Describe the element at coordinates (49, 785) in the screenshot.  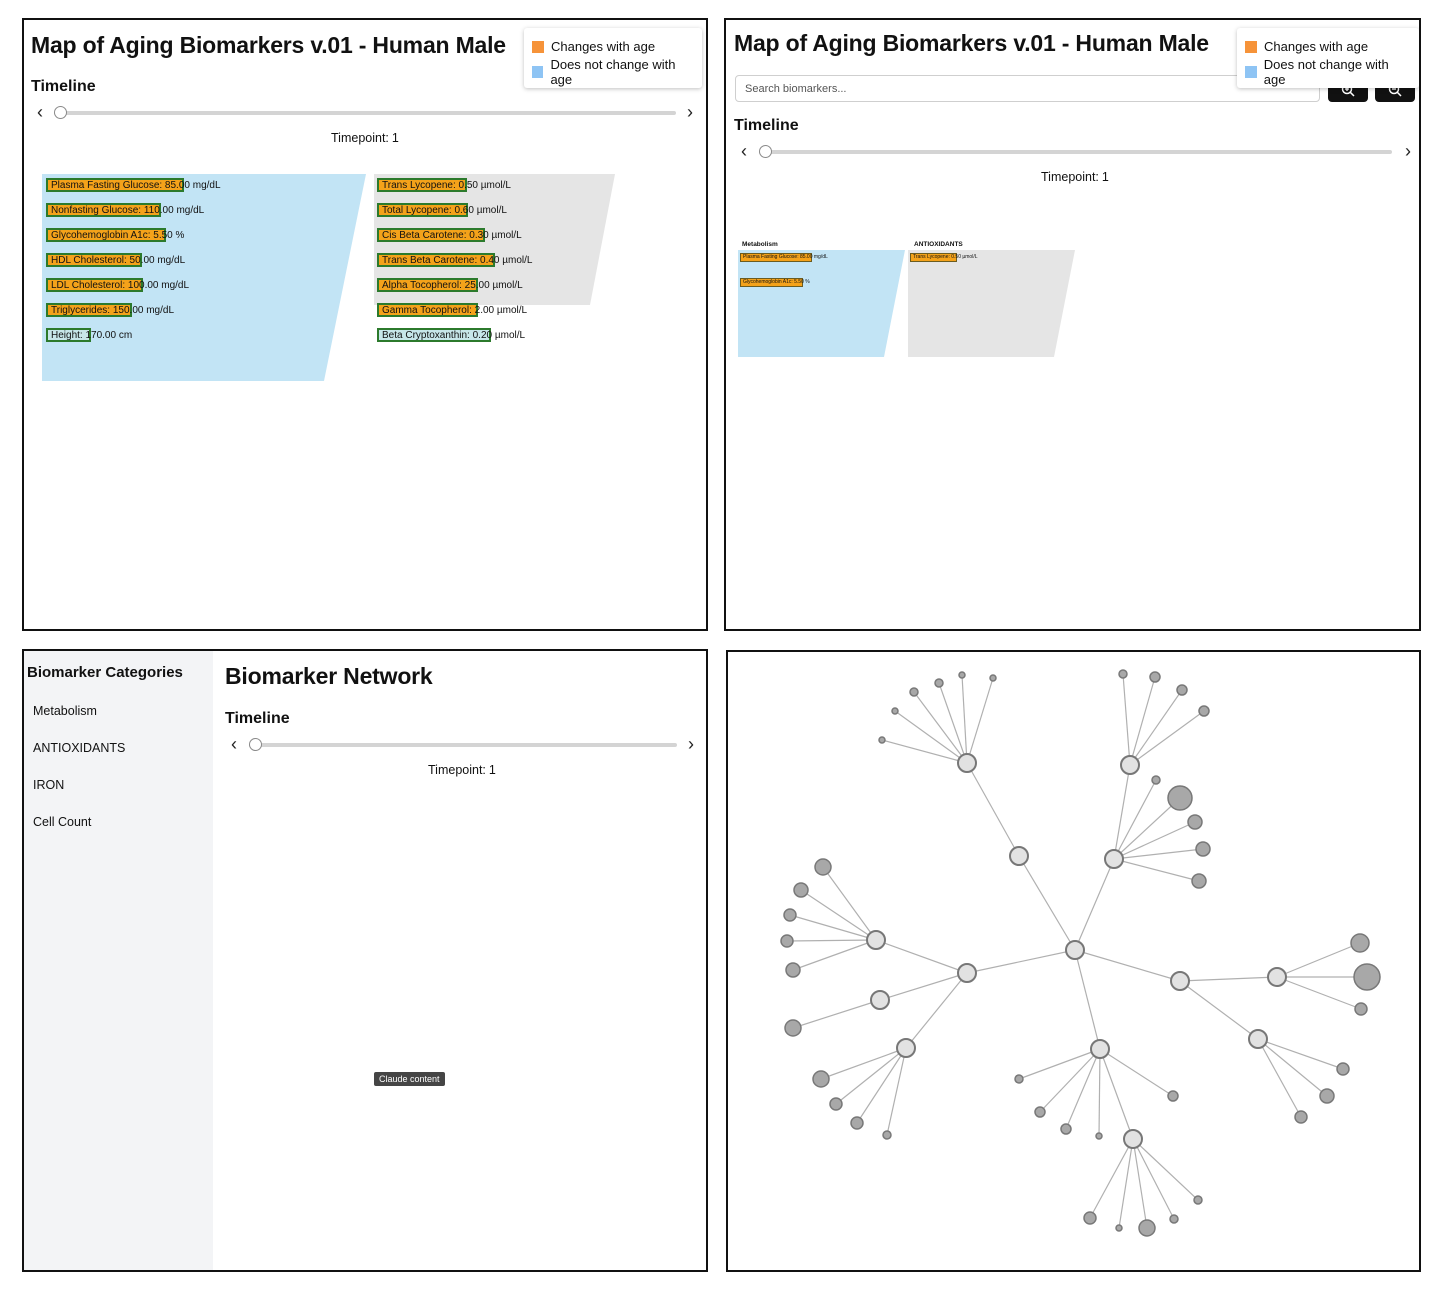
I see `sidebar-item-iron: IRON` at that location.